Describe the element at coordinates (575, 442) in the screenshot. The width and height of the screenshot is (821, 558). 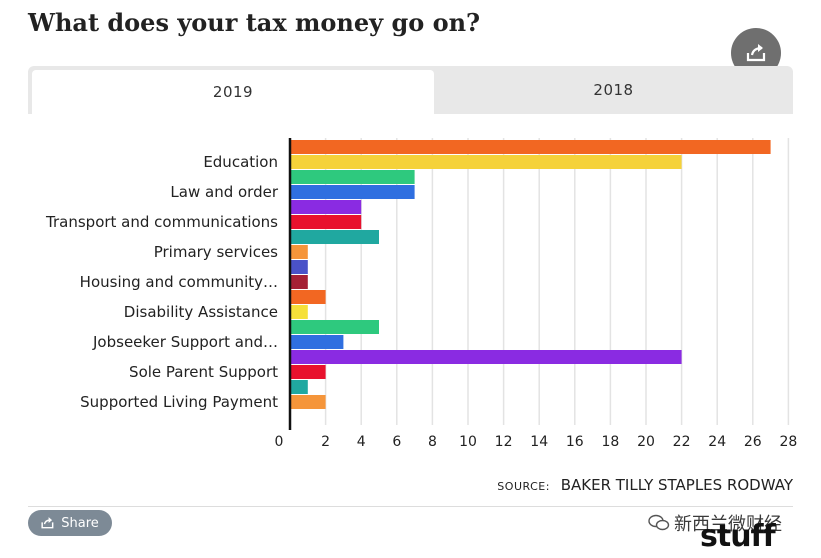
I see `x-tick-label: 16` at that location.